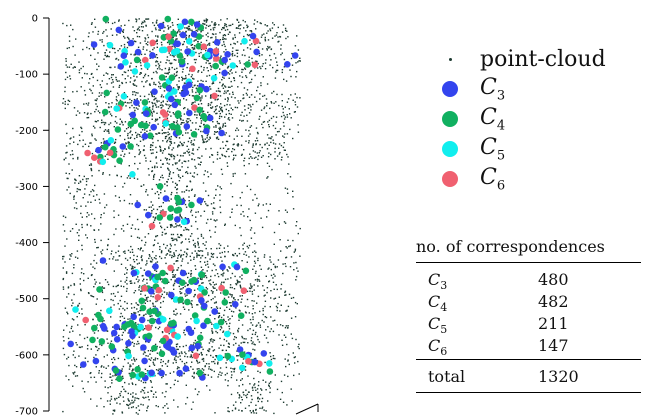 The image size is (651, 416). I want to click on table-row: C4 482, so click(528, 302).